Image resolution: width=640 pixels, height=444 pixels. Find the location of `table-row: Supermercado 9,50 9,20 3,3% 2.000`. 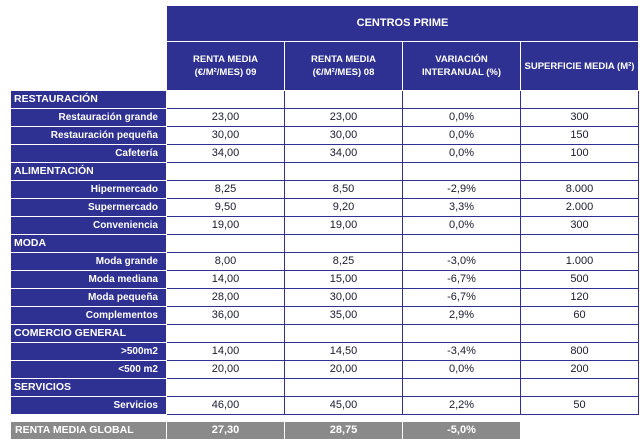

table-row: Supermercado 9,50 9,20 3,3% 2.000 is located at coordinates (324, 207).